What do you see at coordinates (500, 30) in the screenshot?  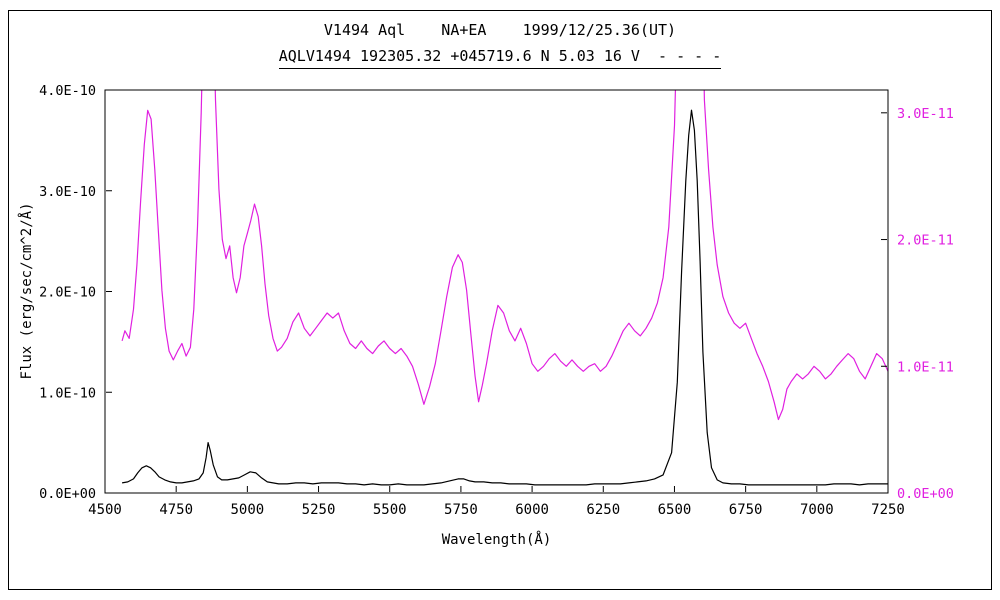 I see `chart-title: V1494 Aql NA+EA 1999/12/25.36(UT)` at bounding box center [500, 30].